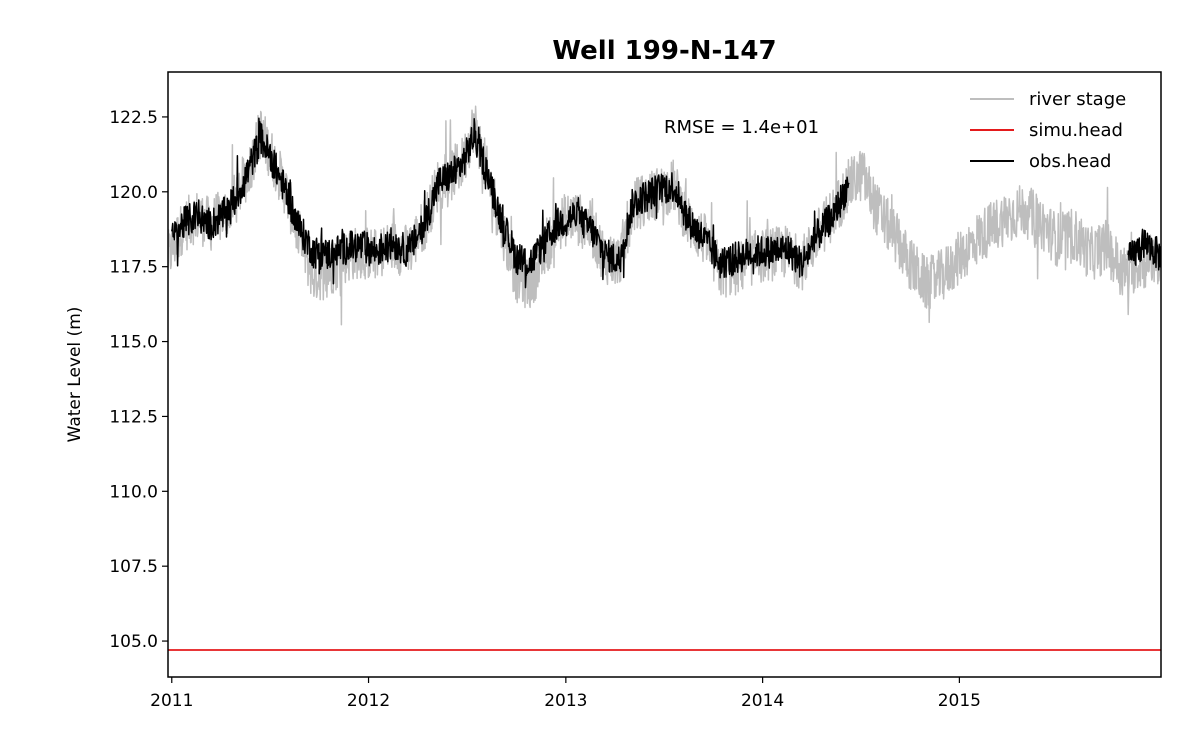 This screenshot has height=750, width=1200. I want to click on y-tick-label: 117.5, so click(133, 268).